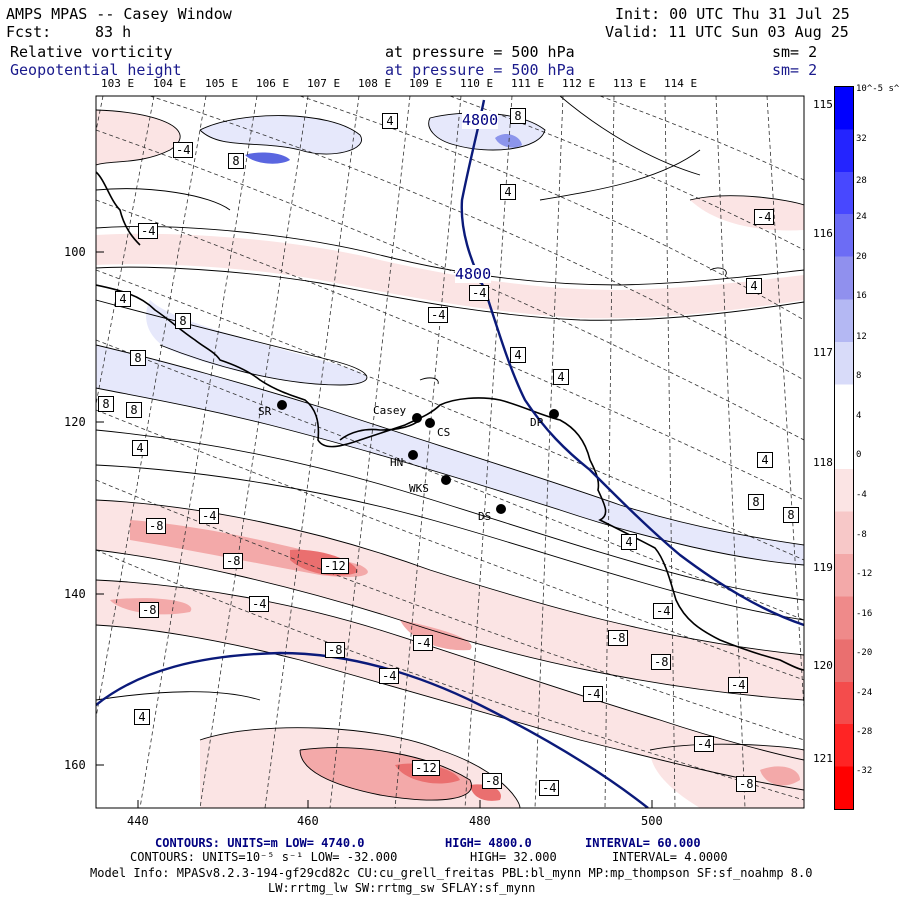 The width and height of the screenshot is (900, 900). I want to click on x-axis-label: 480, so click(480, 821).